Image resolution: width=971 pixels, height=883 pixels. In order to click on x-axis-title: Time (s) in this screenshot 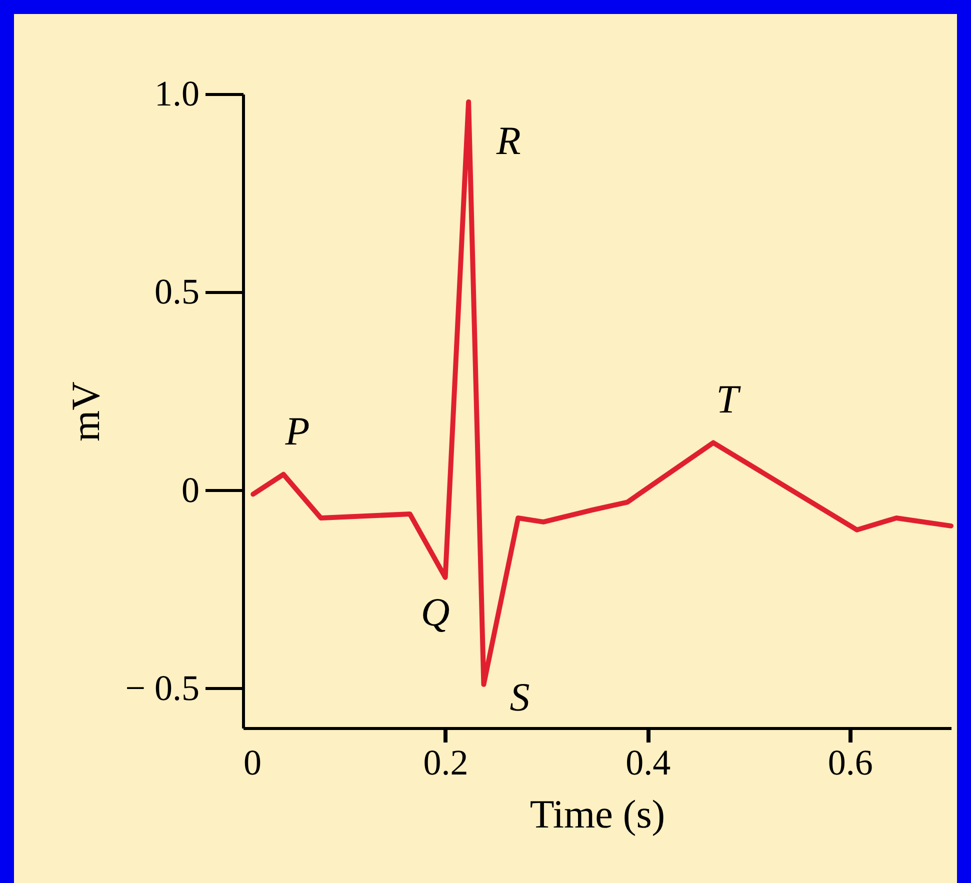, I will do `click(598, 814)`.